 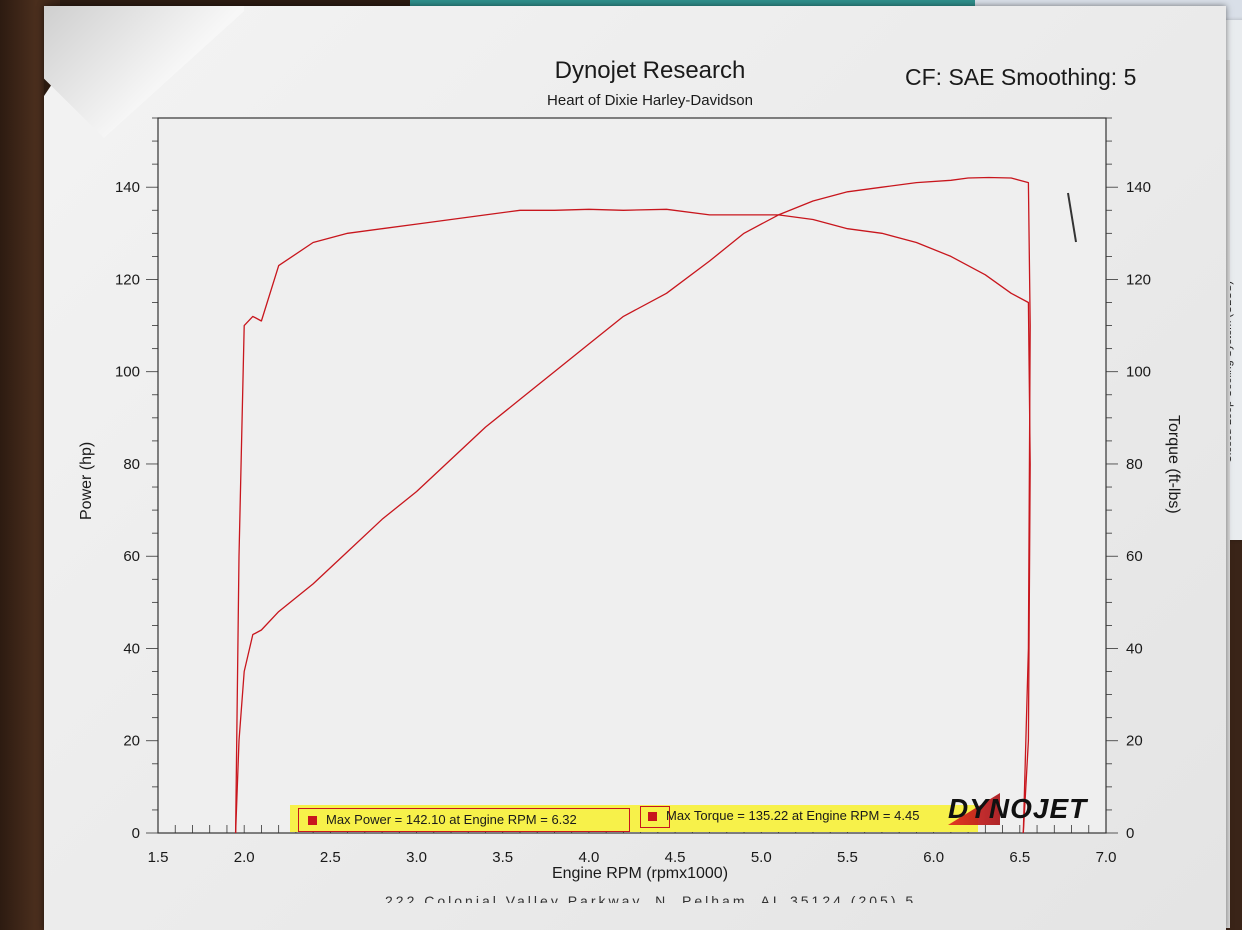 I want to click on legend-text-torque: Max Torque = 135.22 at Engine RPM = 4.45, so click(x=793, y=815).